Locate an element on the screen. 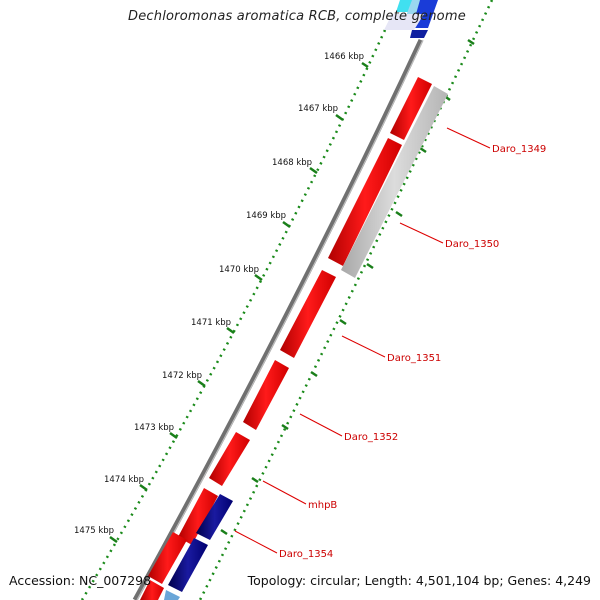 This screenshot has width=600, height=600. top-genes is located at coordinates (411, 19).